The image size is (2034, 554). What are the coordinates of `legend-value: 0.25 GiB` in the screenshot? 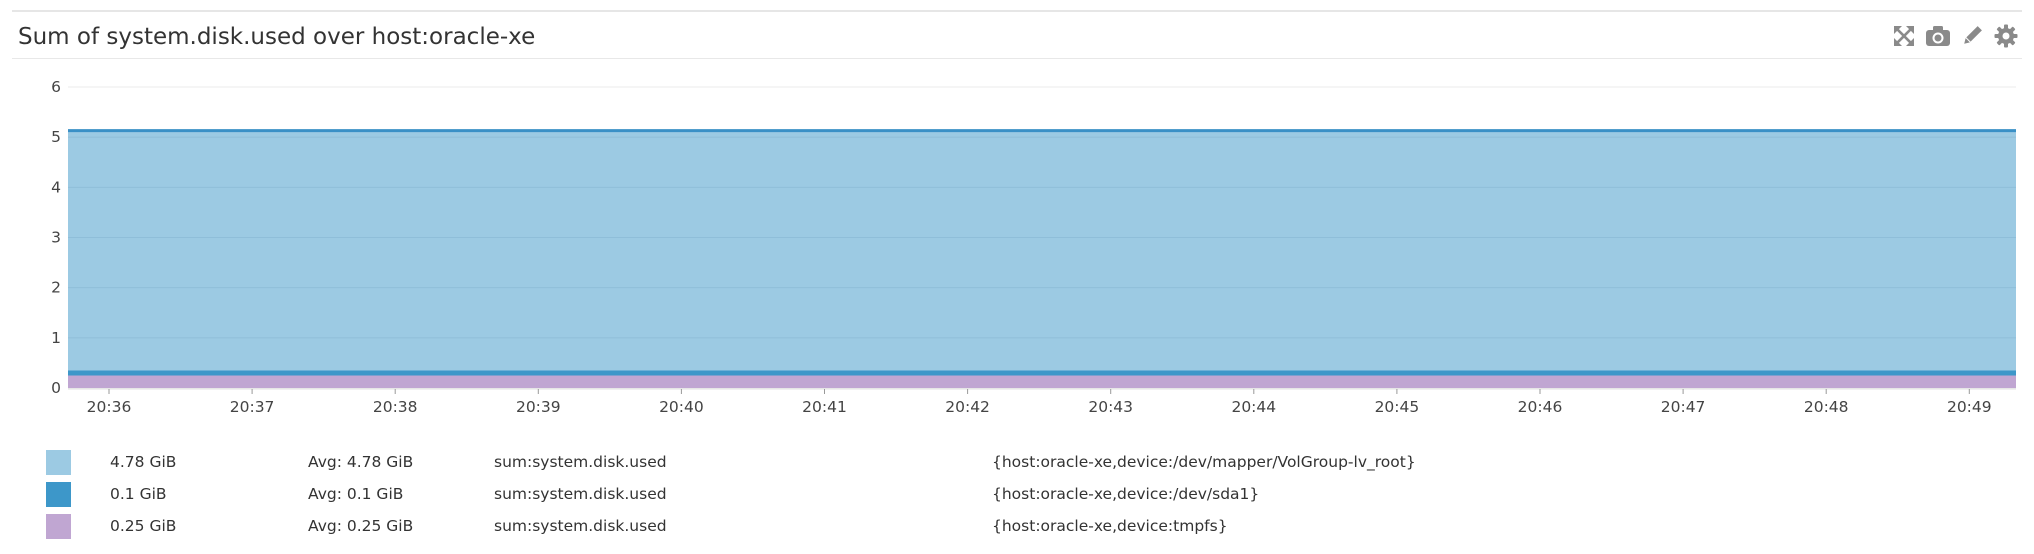 It's located at (143, 526).